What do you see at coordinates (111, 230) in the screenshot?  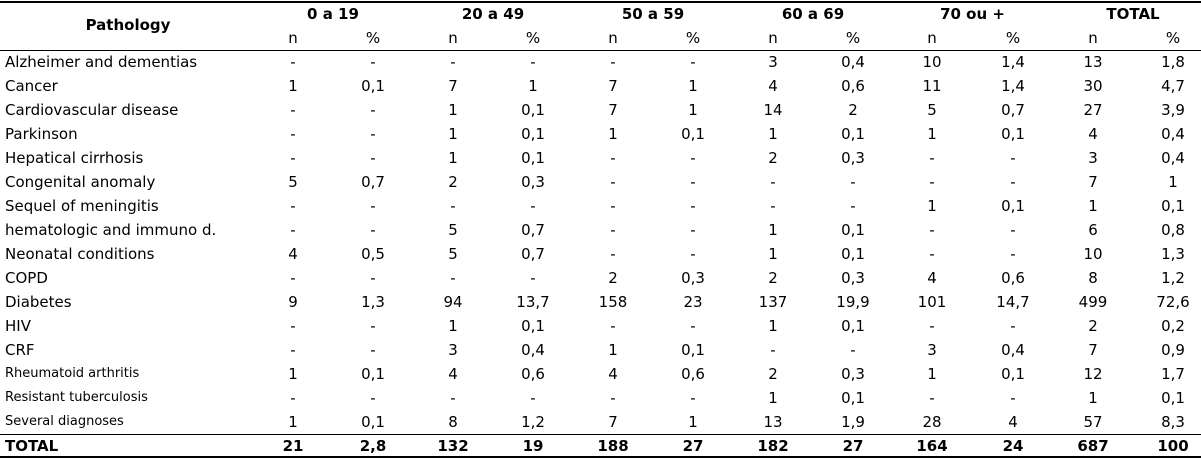 I see `row-label: hematologic and immuno d.` at bounding box center [111, 230].